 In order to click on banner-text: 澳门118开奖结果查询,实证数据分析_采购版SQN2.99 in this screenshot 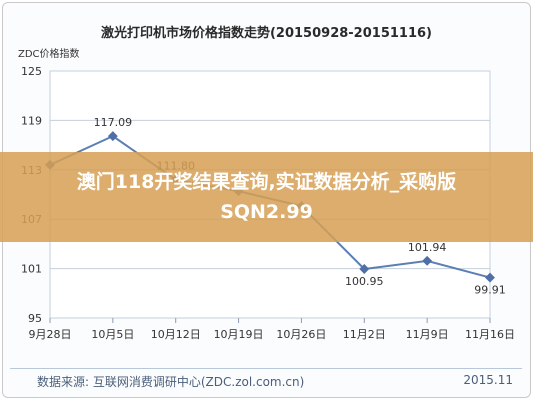, I will do `click(266, 197)`.